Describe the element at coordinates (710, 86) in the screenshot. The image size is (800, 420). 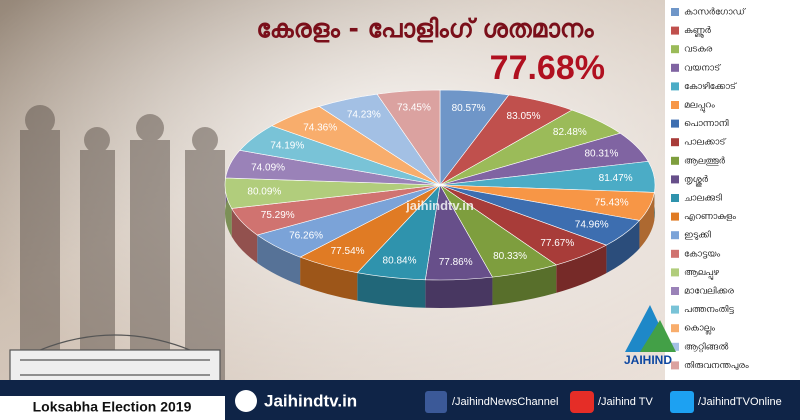
I see `legend-label: കോഴിക്കോട്` at that location.